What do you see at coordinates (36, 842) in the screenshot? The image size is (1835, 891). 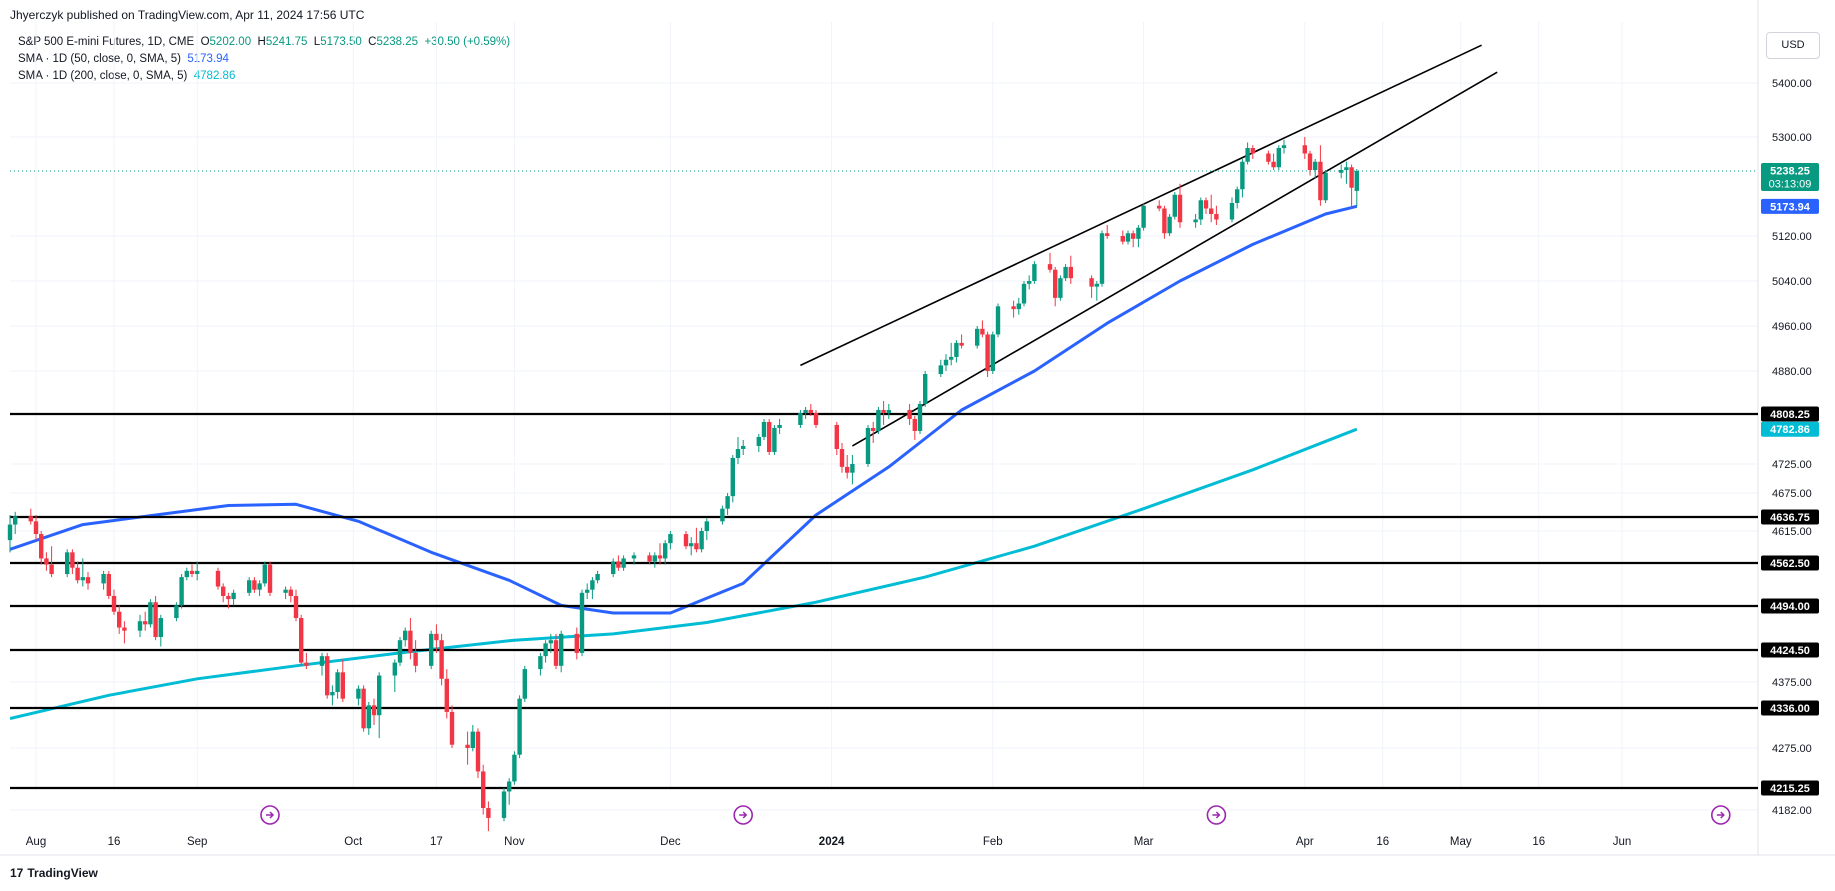 I see `time-tick-label: Aug` at bounding box center [36, 842].